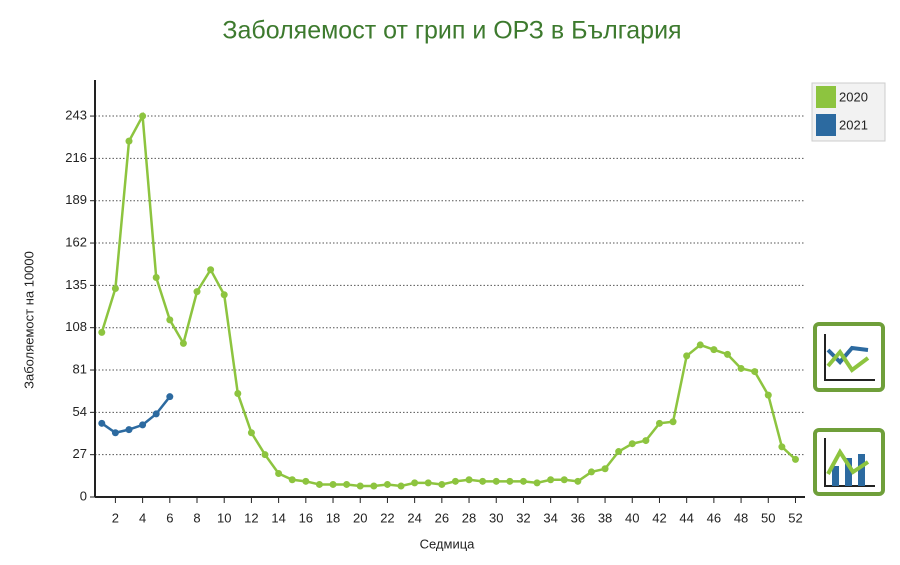  What do you see at coordinates (278, 517) in the screenshot?
I see `x-tick-label: 14` at bounding box center [278, 517].